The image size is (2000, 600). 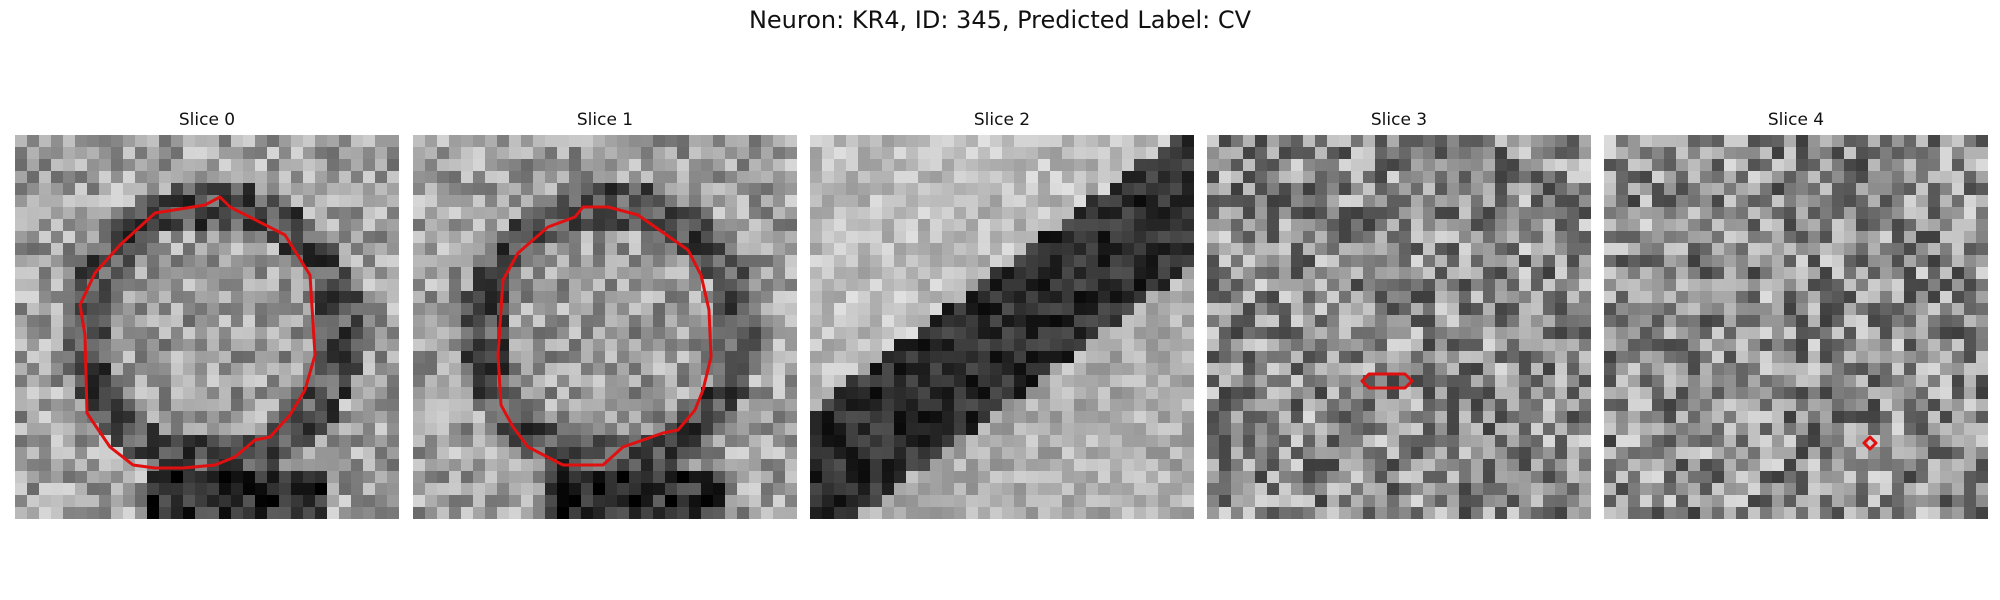 I want to click on slice-panel-1: Slice 1, so click(x=605, y=313).